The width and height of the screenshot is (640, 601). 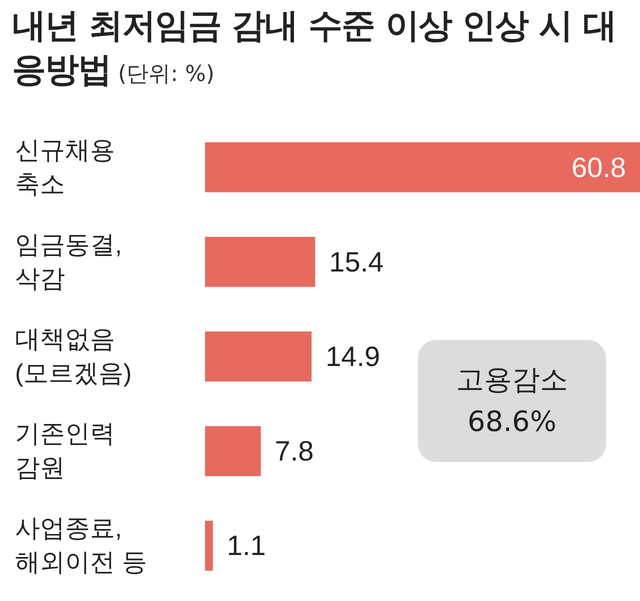 What do you see at coordinates (353, 356) in the screenshot?
I see `data-label: 14.9` at bounding box center [353, 356].